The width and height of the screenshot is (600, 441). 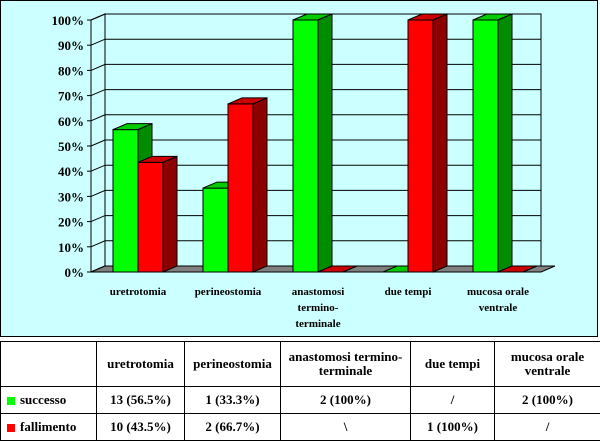 I want to click on row-label: fallimento, so click(x=48, y=426).